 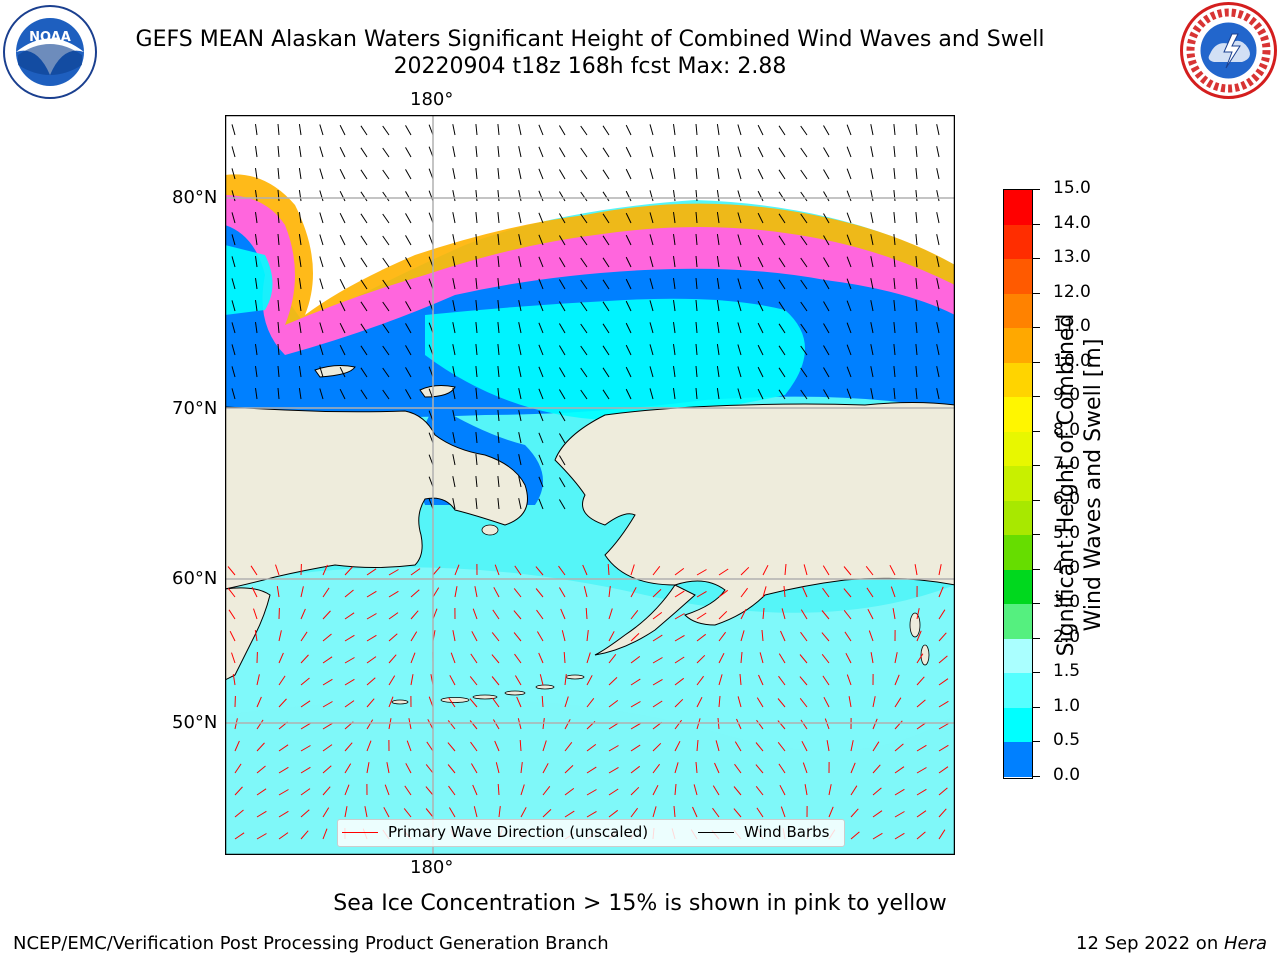 I want to click on lat-label-50: 50°N, so click(x=195, y=722).